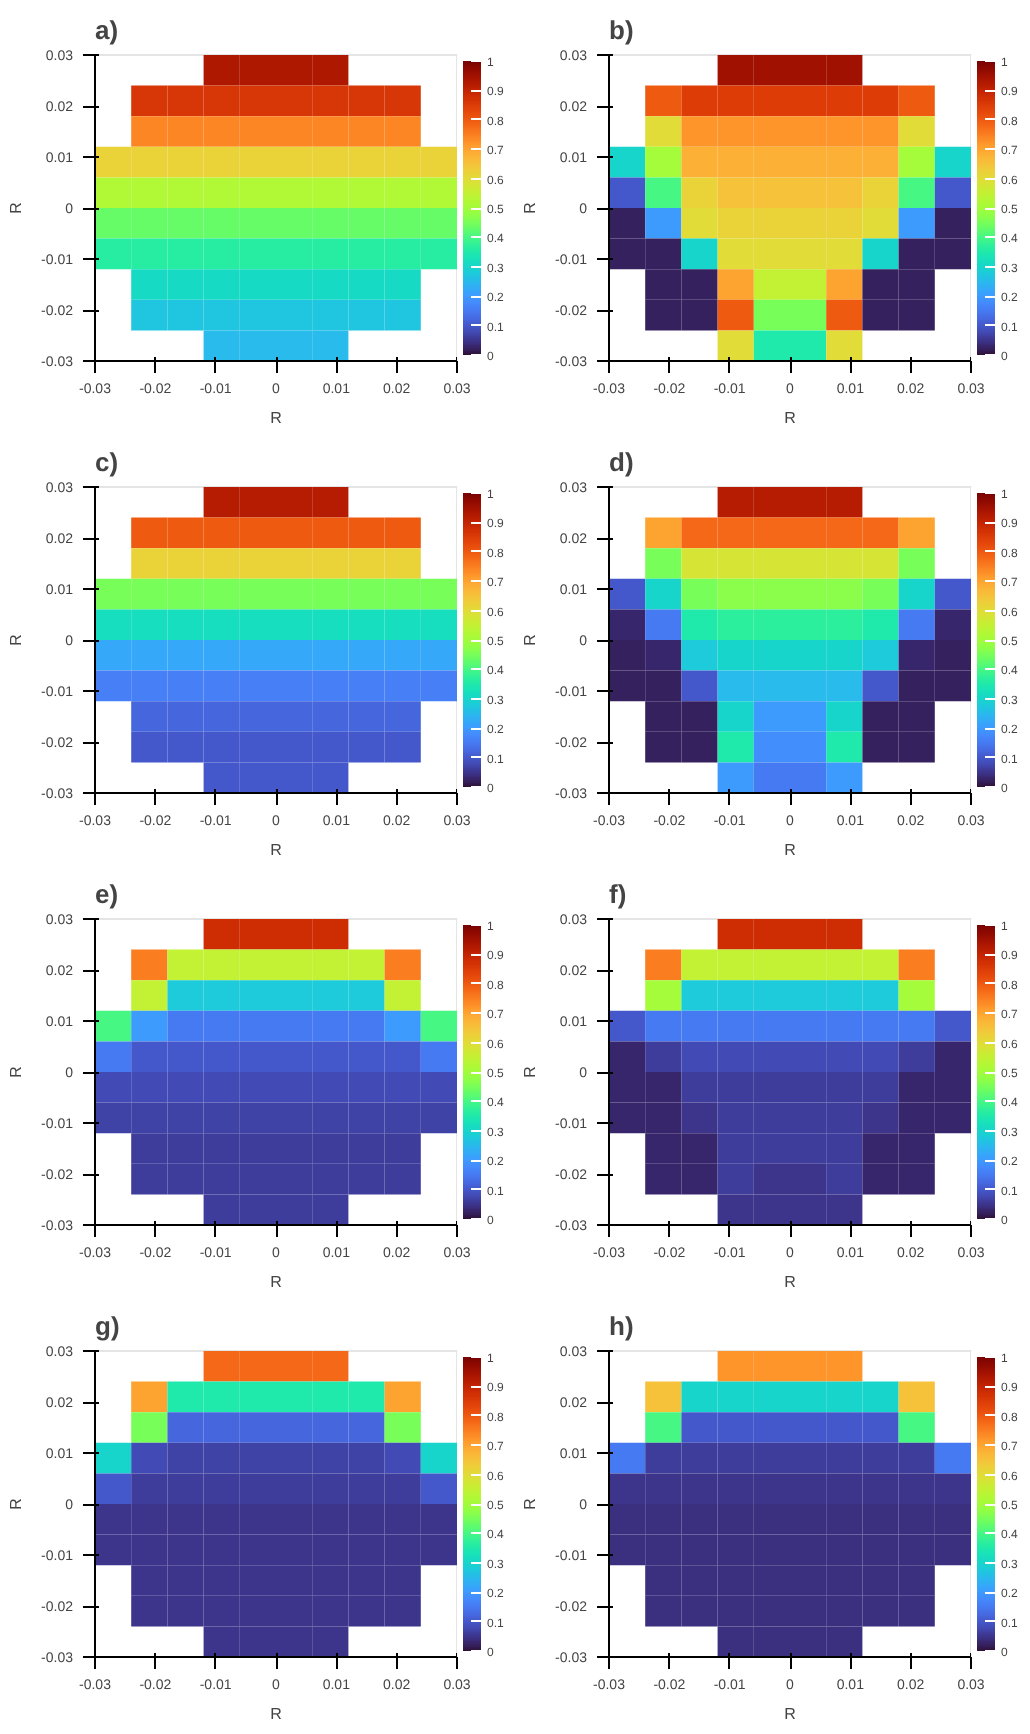  Describe the element at coordinates (107, 30) in the screenshot. I see `chart-title: a)` at that location.